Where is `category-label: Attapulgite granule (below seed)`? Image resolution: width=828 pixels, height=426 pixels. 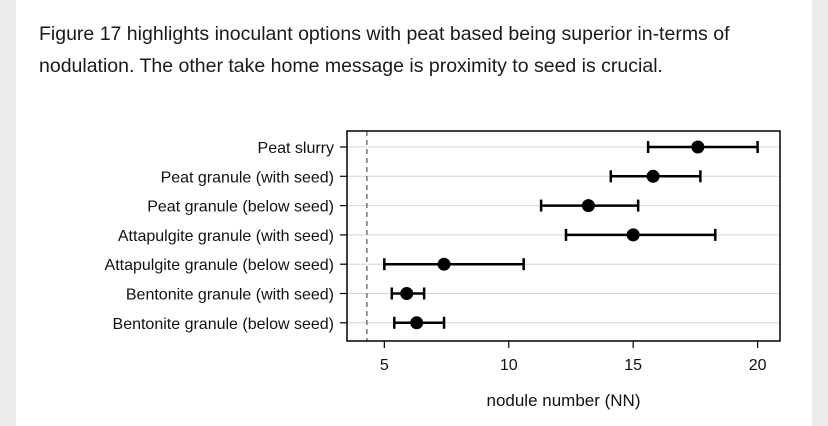 category-label: Attapulgite granule (below seed) is located at coordinates (219, 265).